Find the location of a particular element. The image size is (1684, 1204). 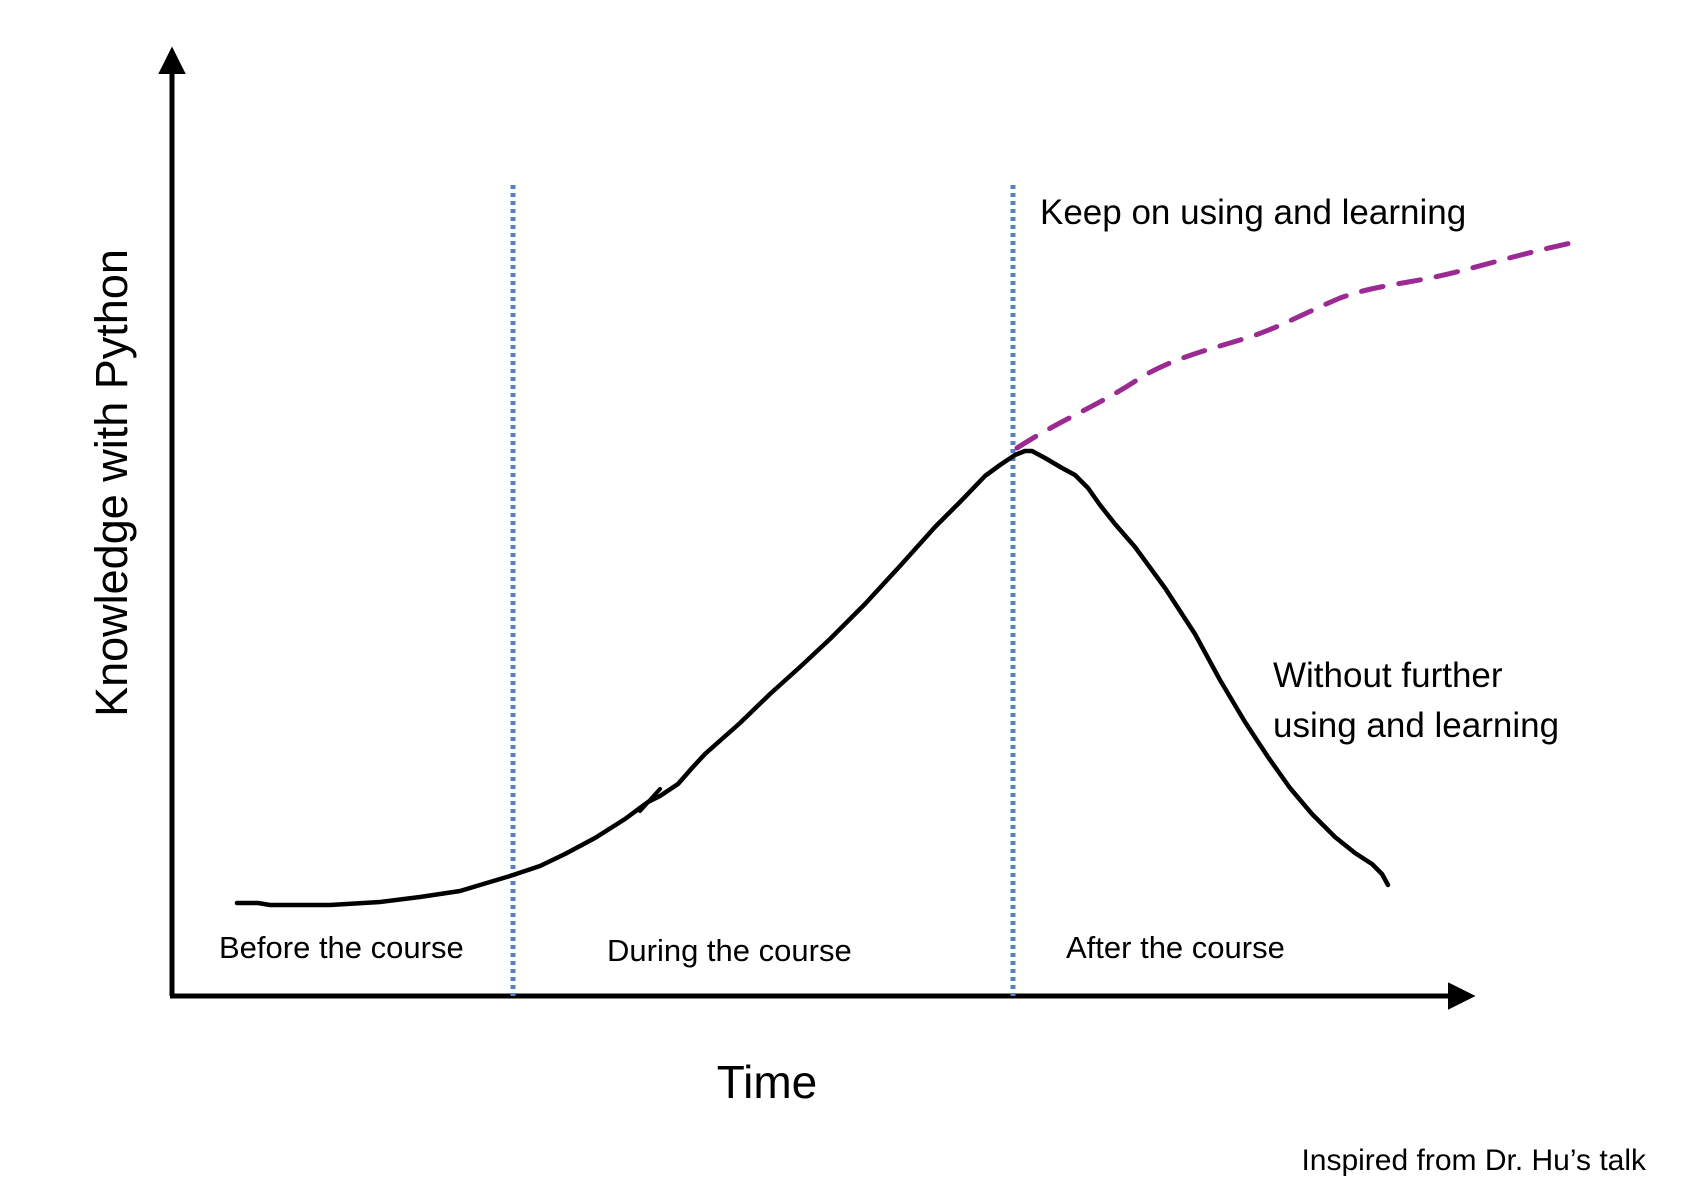

phase-label-during: During the course is located at coordinates (729, 950).